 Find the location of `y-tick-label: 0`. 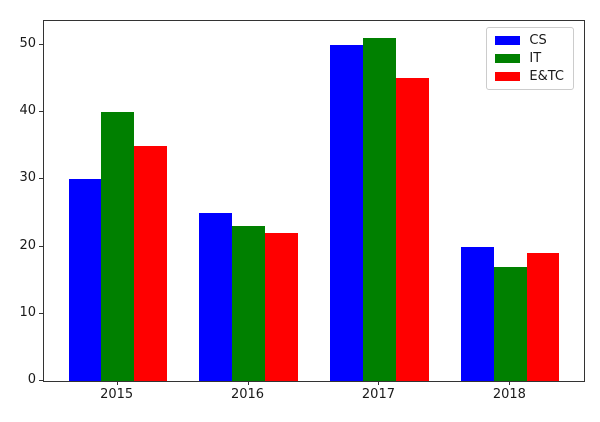

y-tick-label: 0 is located at coordinates (31, 379).